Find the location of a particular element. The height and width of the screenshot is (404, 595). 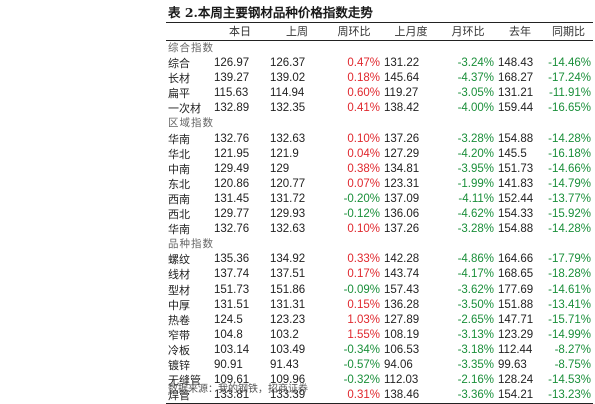

cell-mom: -4.11% is located at coordinates (476, 198).